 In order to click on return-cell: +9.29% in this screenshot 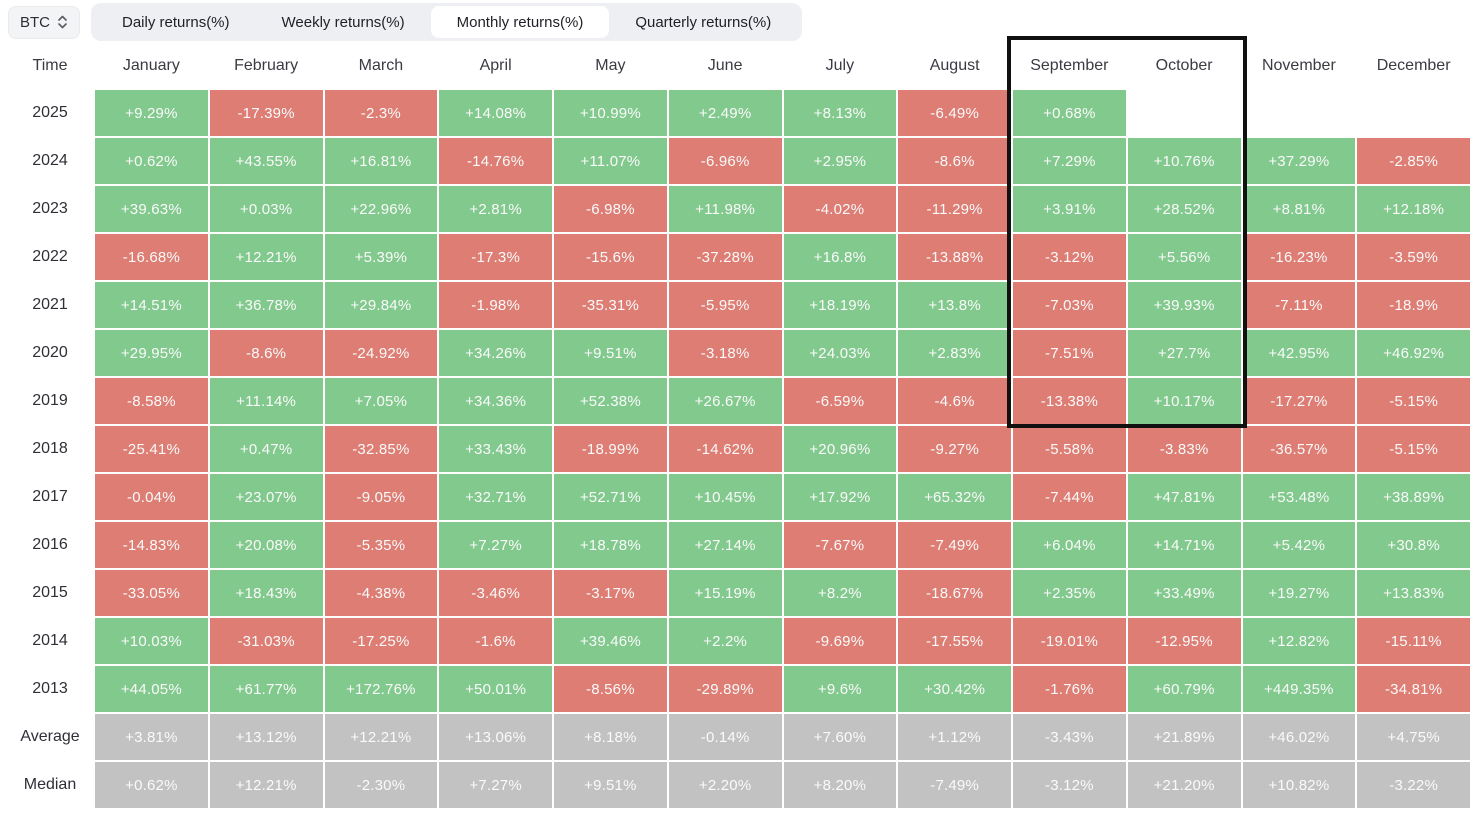, I will do `click(151, 113)`.